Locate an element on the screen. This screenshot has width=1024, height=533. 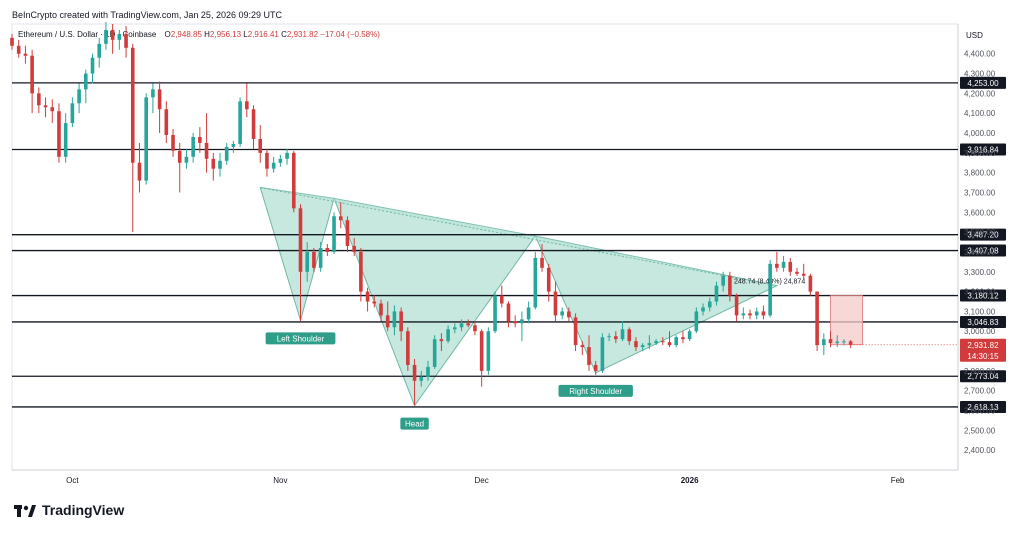
tradingview-logo-icon is located at coordinates (25, 510).